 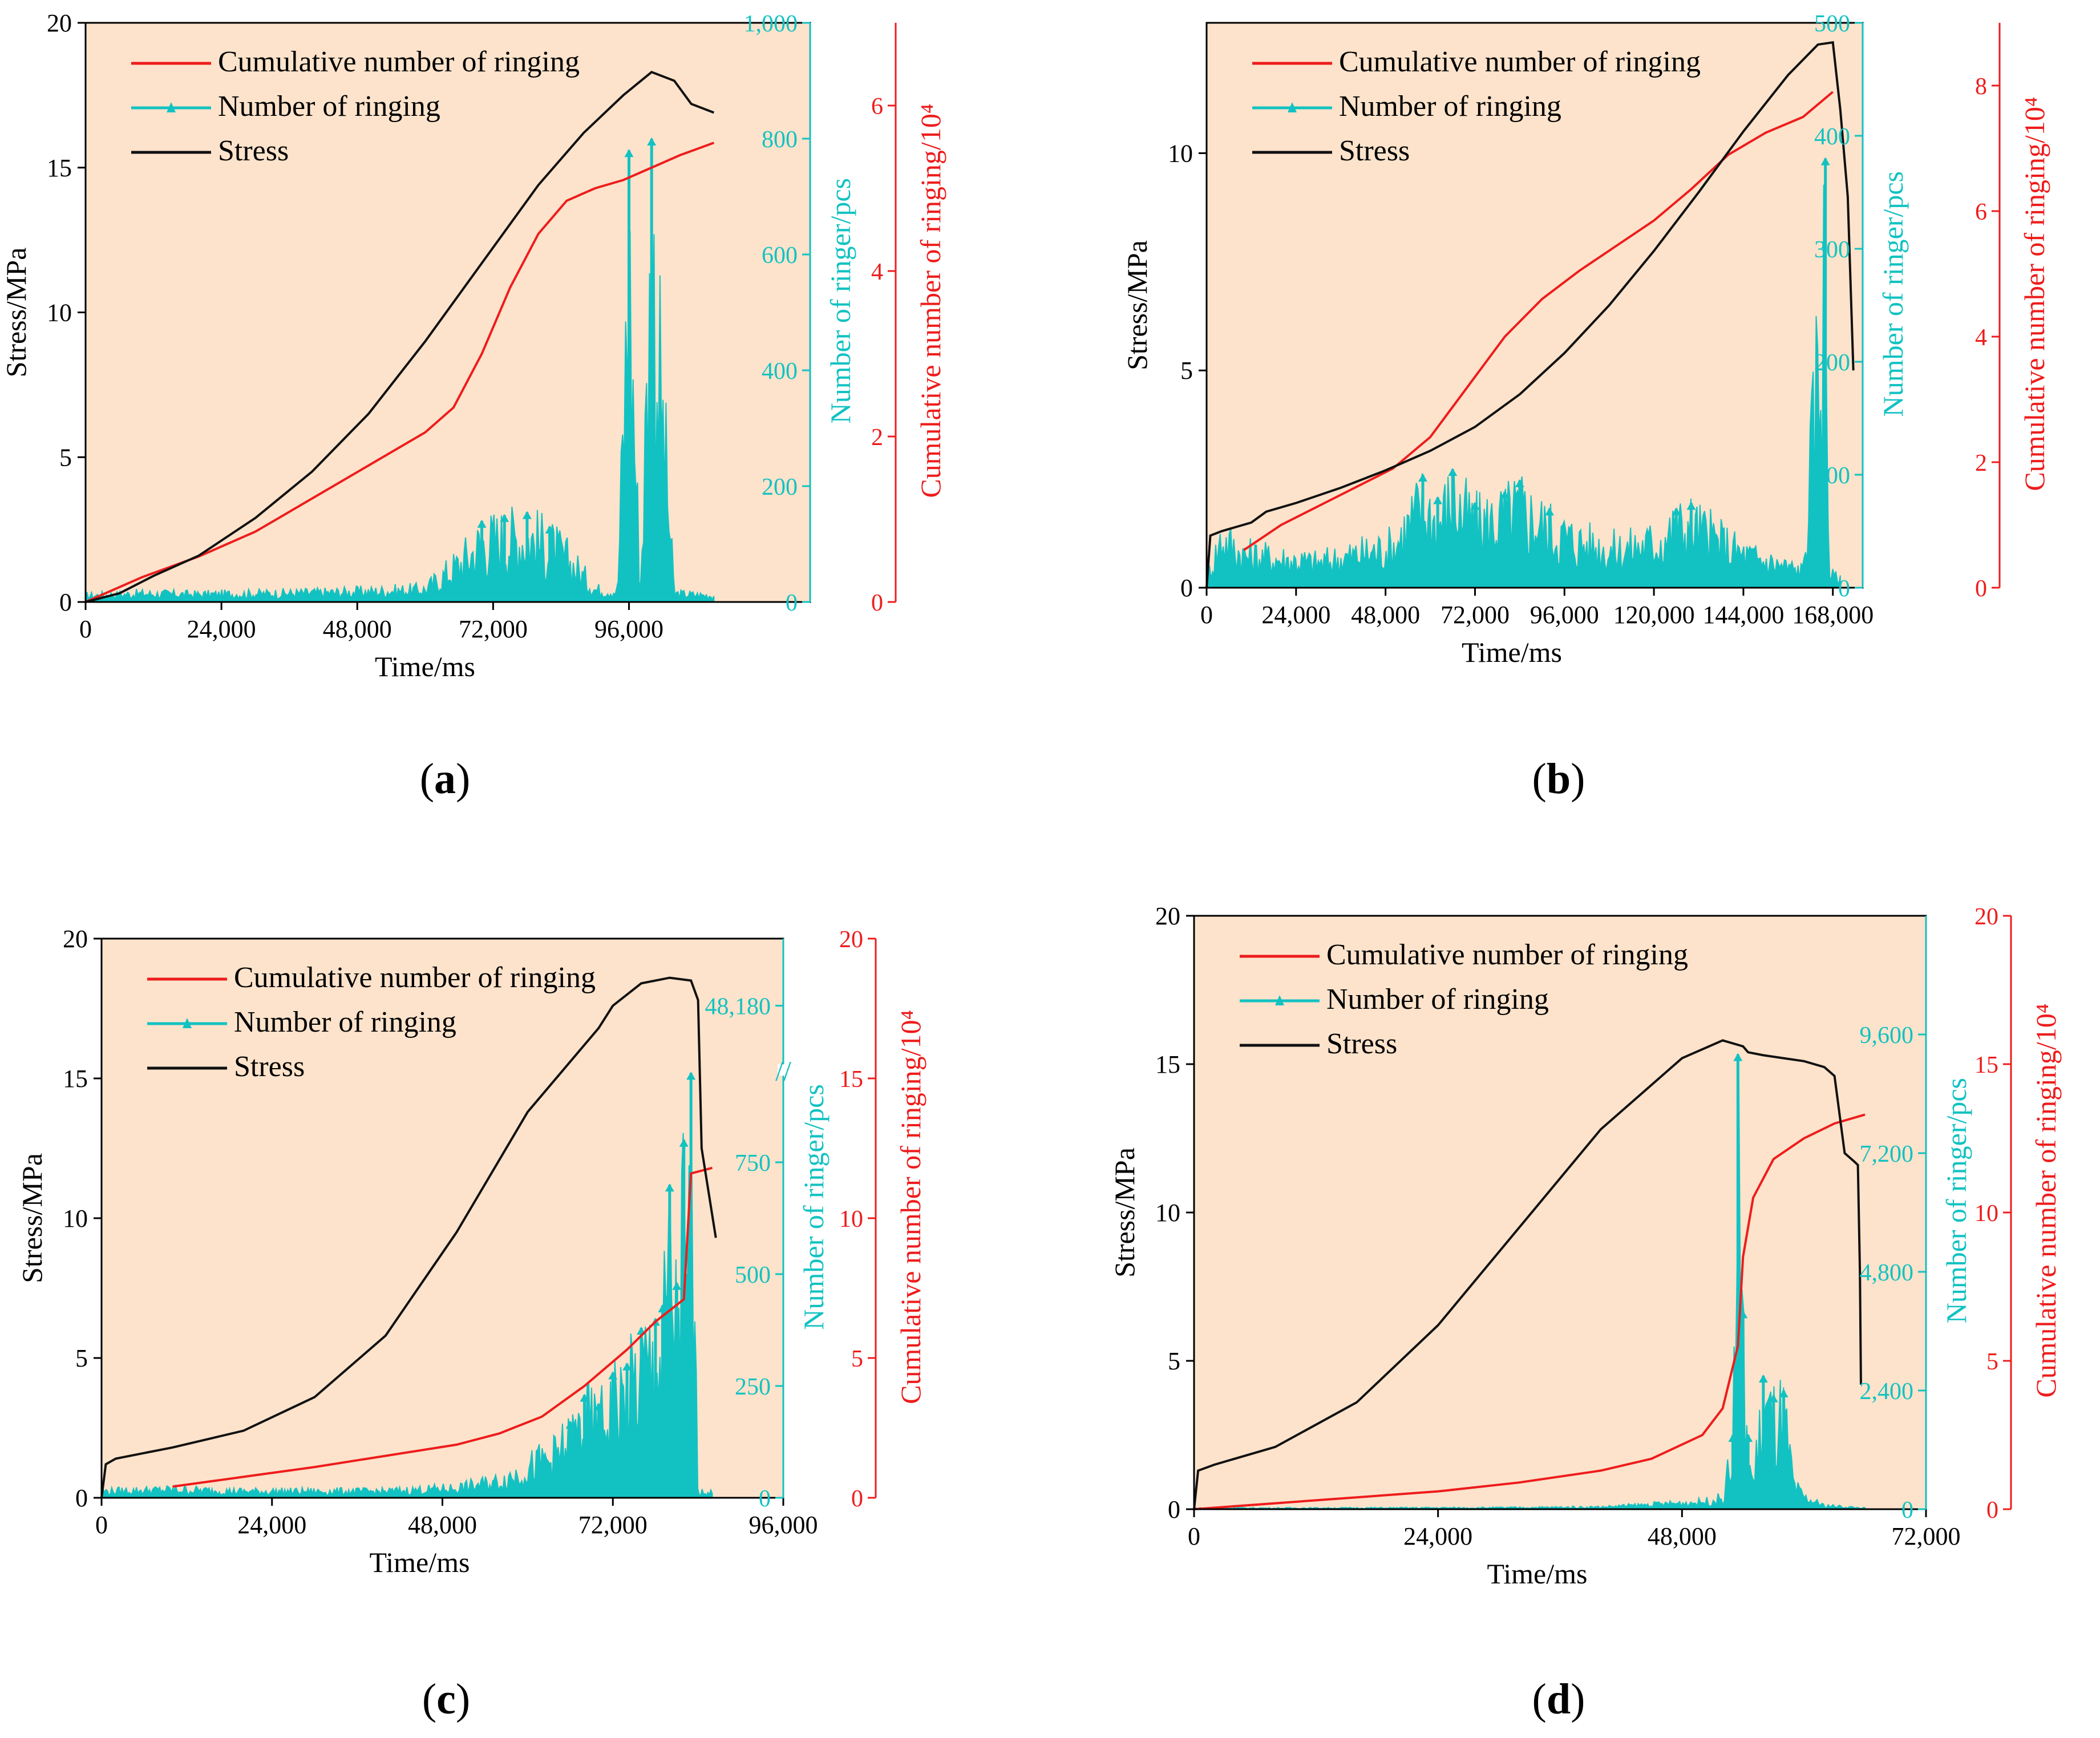 What do you see at coordinates (1832, 250) in the screenshot?
I see `y2-tick-label-3: 300` at bounding box center [1832, 250].